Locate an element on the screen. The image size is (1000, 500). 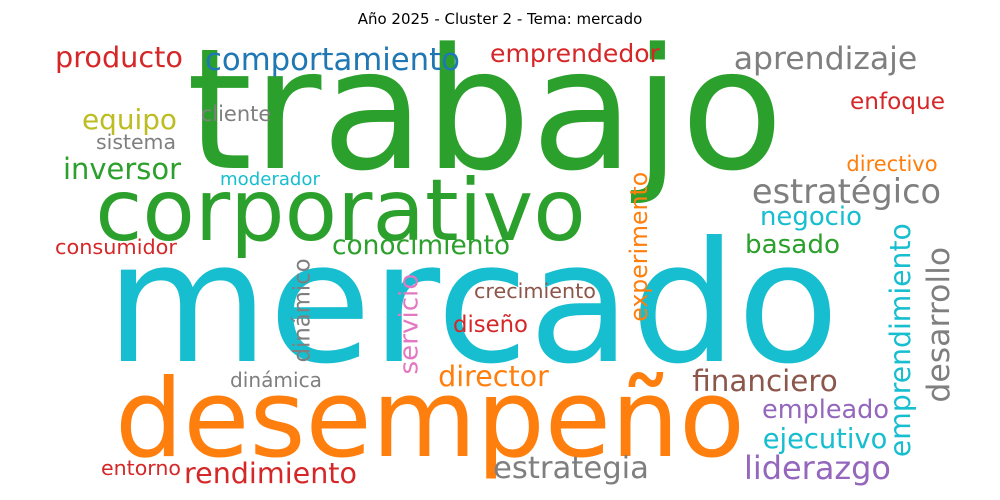
word-cliente: cliente is located at coordinates (236, 113).